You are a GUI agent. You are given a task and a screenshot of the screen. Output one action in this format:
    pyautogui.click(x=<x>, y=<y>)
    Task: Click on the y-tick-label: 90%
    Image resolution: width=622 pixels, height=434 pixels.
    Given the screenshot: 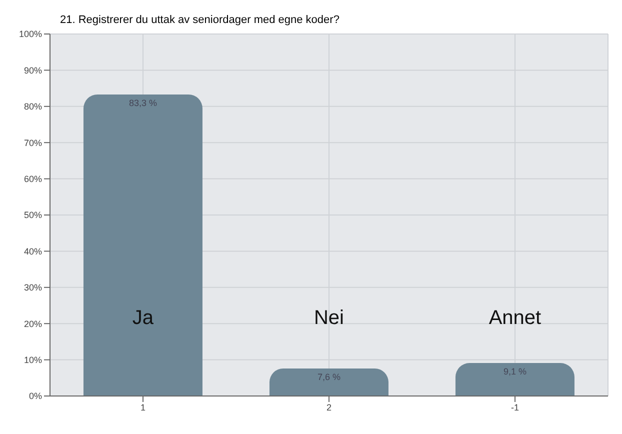 What is the action you would take?
    pyautogui.click(x=33, y=70)
    